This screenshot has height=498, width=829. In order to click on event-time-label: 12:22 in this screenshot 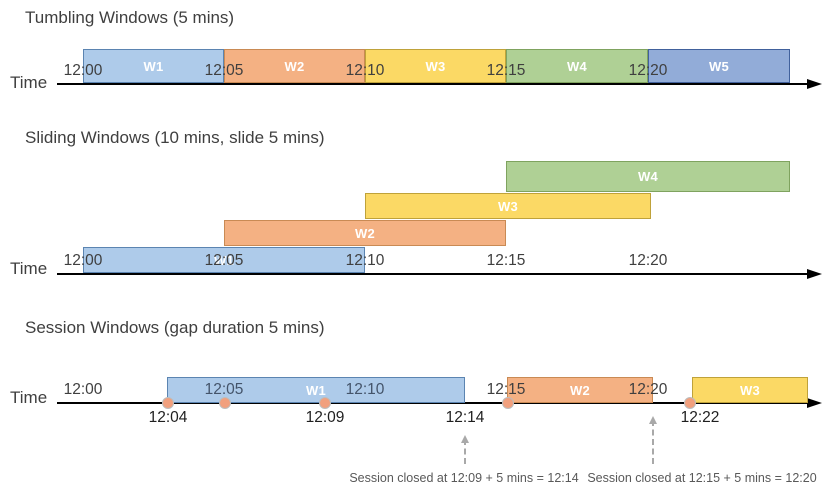, I will do `click(700, 417)`.